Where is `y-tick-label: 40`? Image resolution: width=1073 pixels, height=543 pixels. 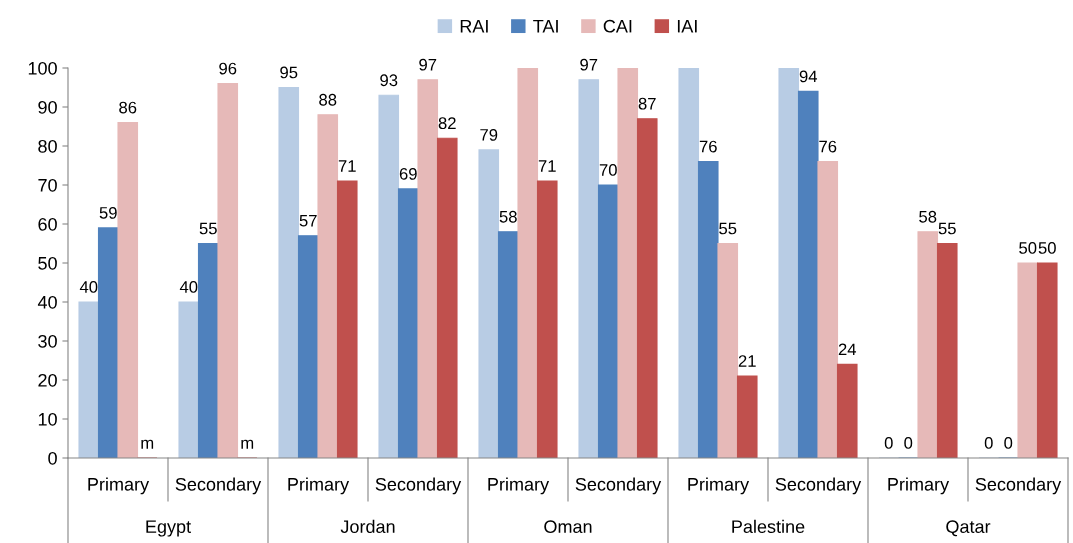 y-tick-label: 40 is located at coordinates (47, 302).